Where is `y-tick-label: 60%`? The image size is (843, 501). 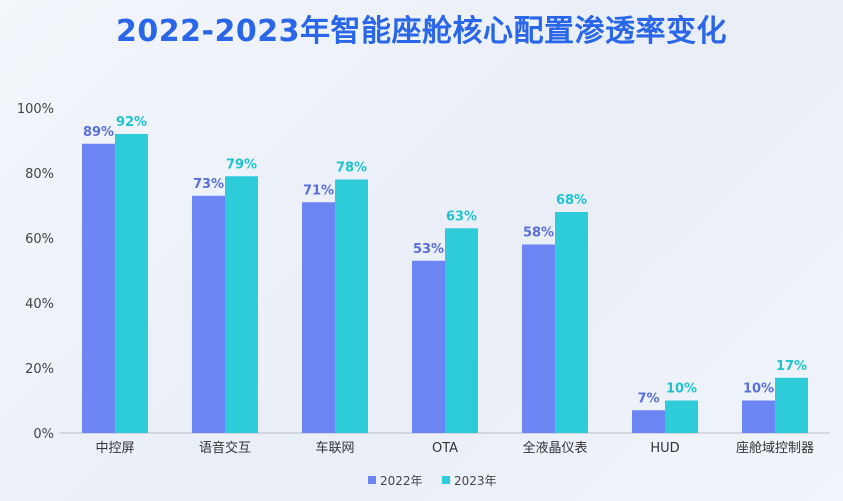 y-tick-label: 60% is located at coordinates (39, 239).